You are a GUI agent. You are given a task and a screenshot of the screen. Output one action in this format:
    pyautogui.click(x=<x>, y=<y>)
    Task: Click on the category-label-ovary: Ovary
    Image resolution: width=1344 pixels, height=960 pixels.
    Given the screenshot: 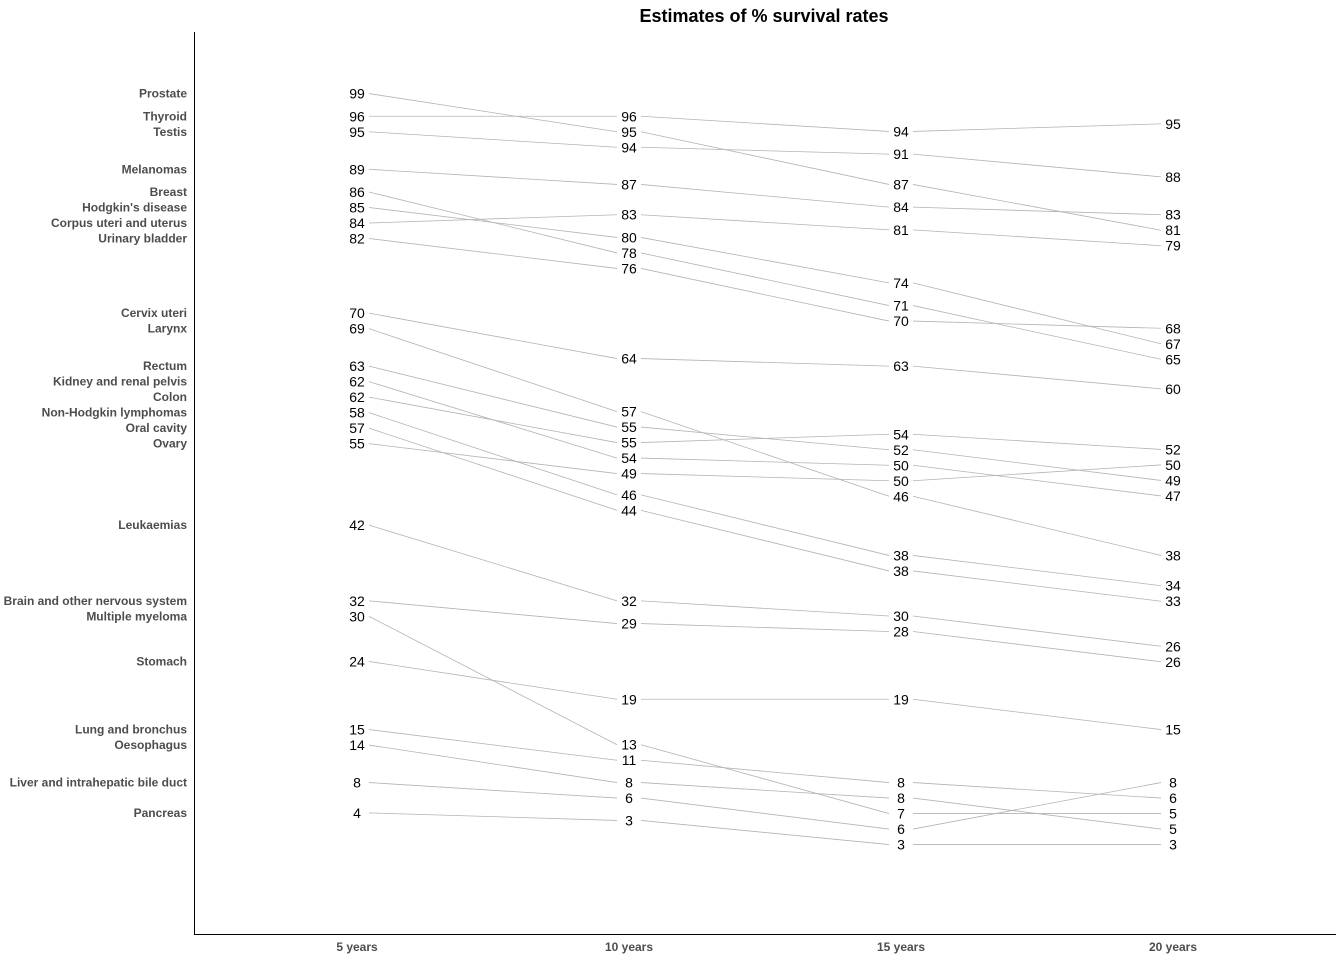 What is the action you would take?
    pyautogui.click(x=170, y=444)
    